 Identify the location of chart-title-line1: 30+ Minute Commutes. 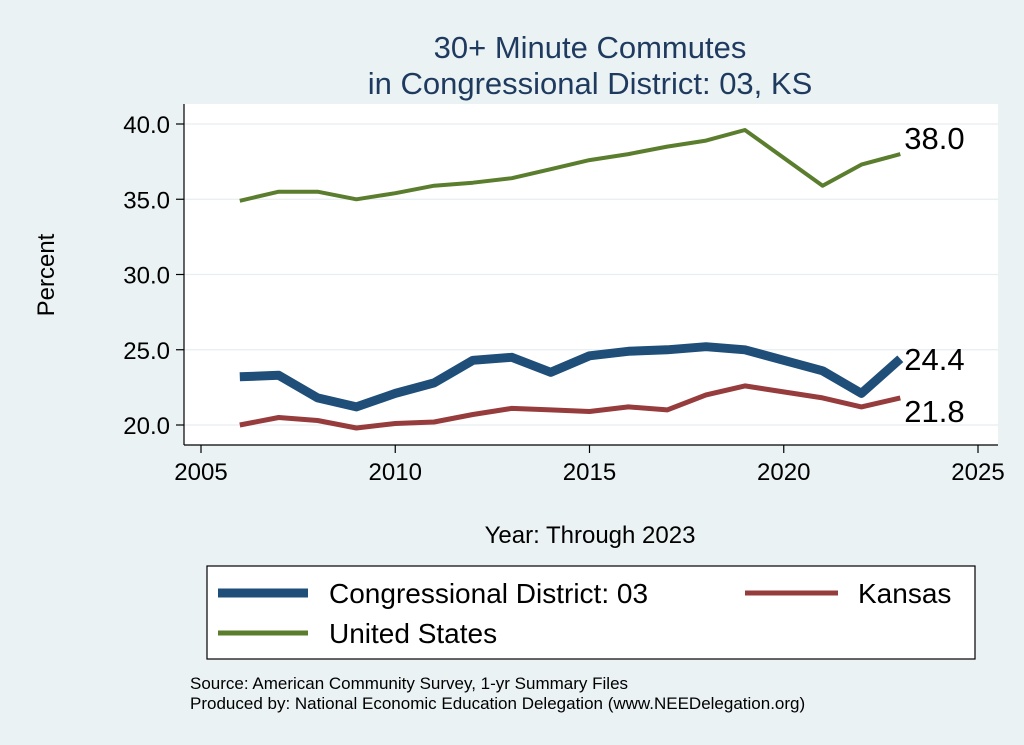
(590, 47).